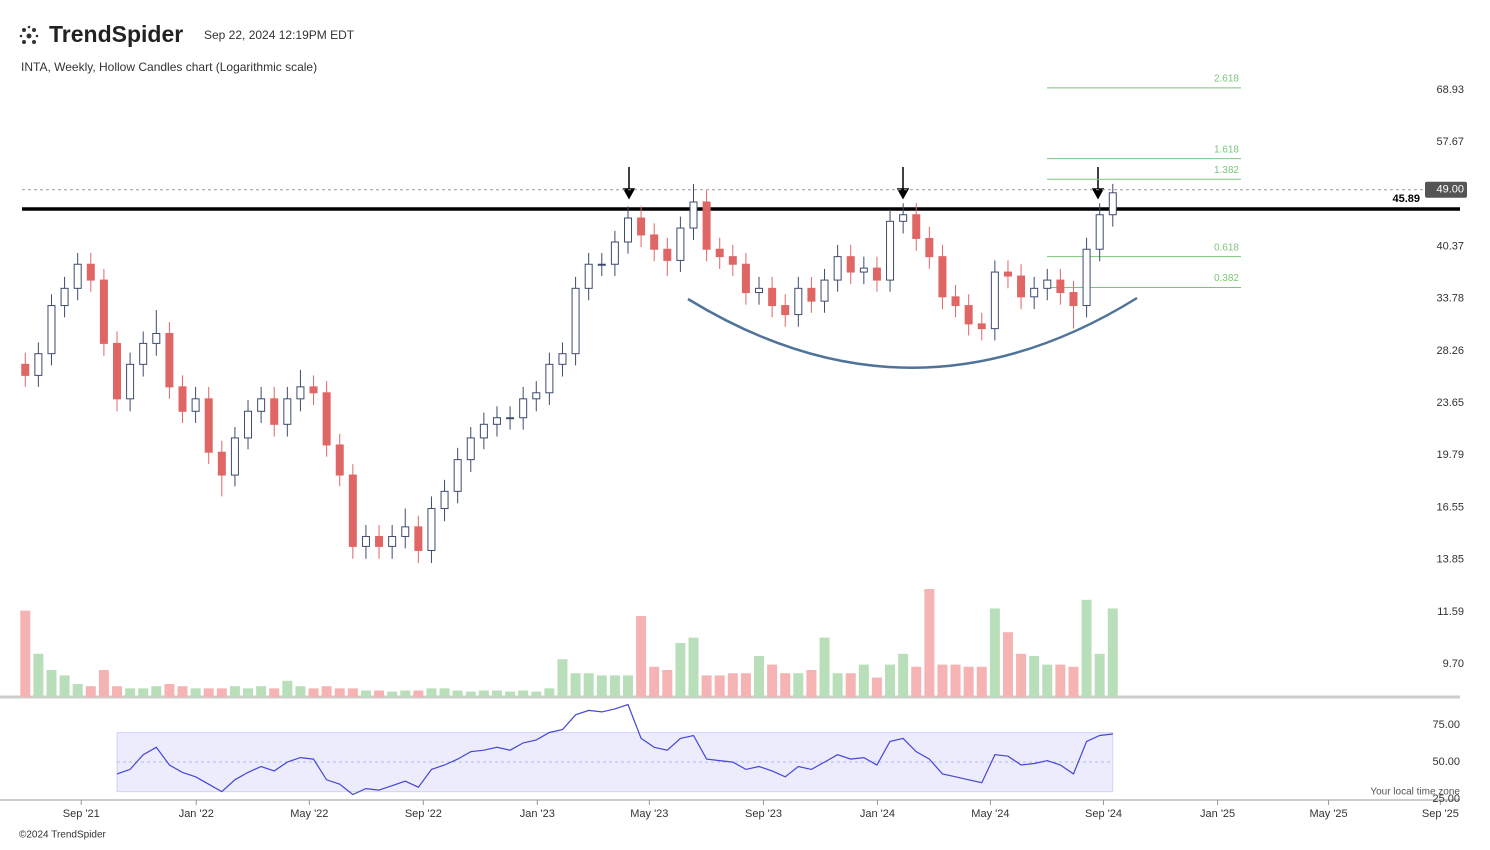 This screenshot has width=1490, height=850. Describe the element at coordinates (1450, 351) in the screenshot. I see `y-tick-label: 28.26` at that location.